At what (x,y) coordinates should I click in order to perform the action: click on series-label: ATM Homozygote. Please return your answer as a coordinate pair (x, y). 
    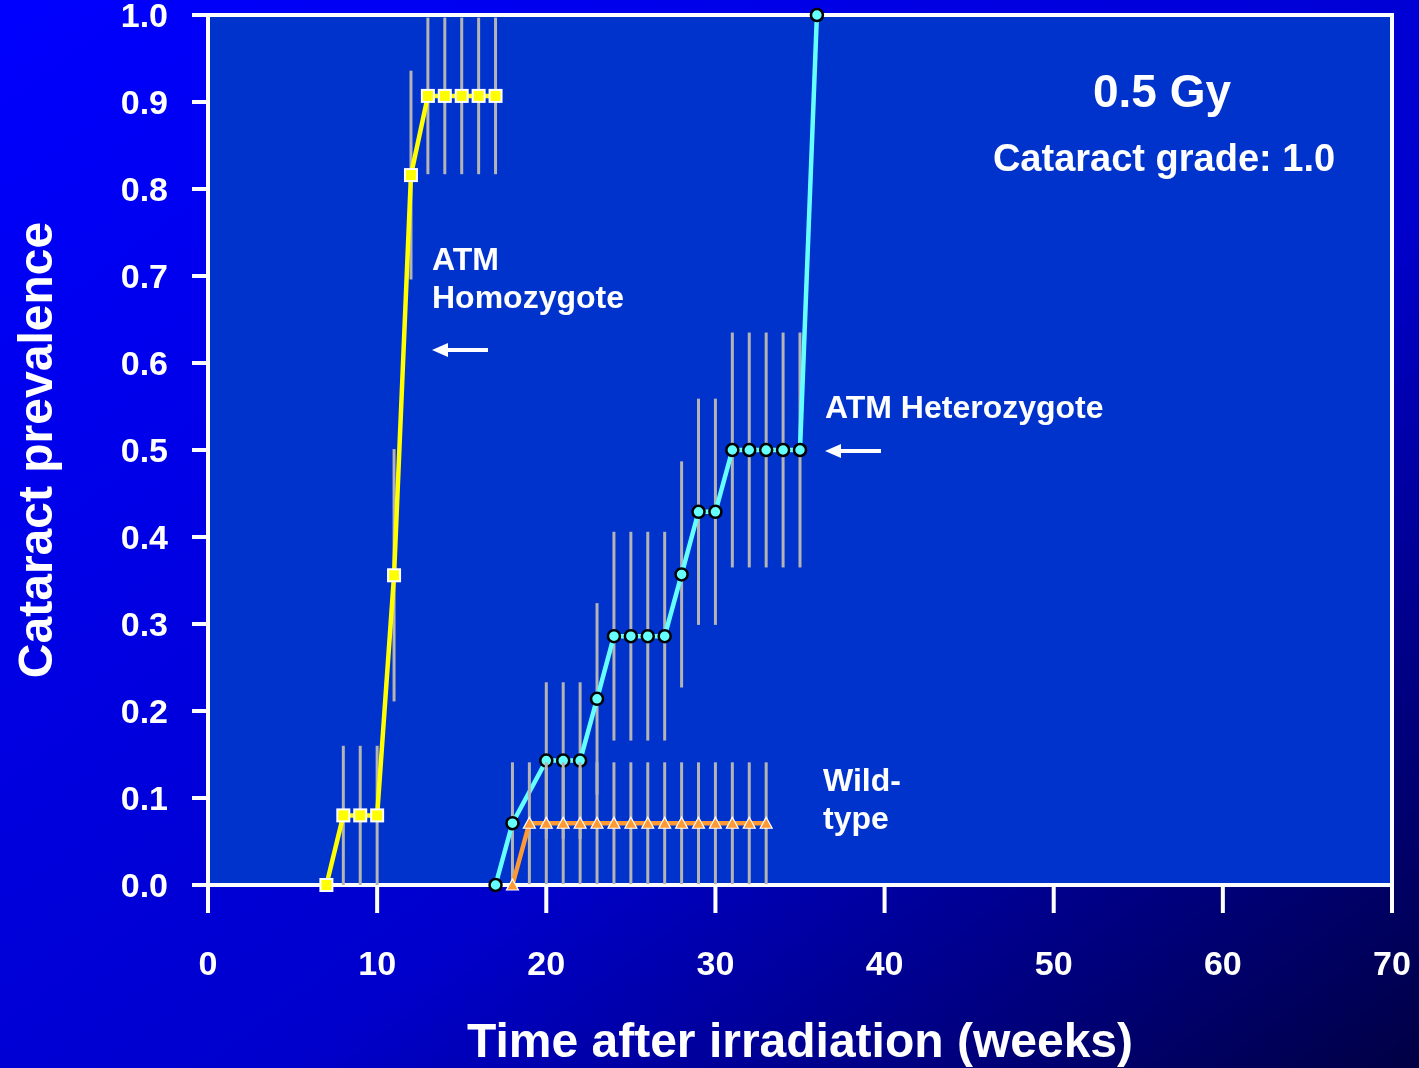
    Looking at the image, I should click on (528, 278).